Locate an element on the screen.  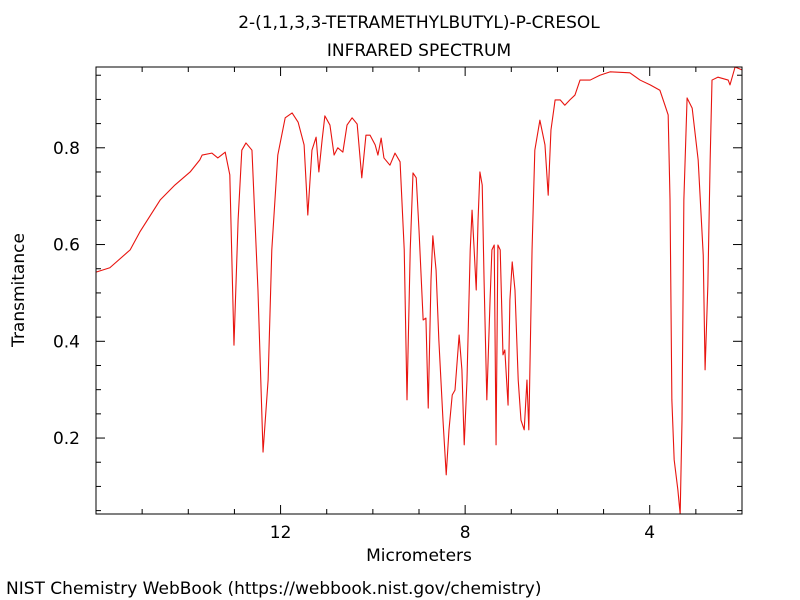
y-tick-label: 0.4 is located at coordinates (66, 342).